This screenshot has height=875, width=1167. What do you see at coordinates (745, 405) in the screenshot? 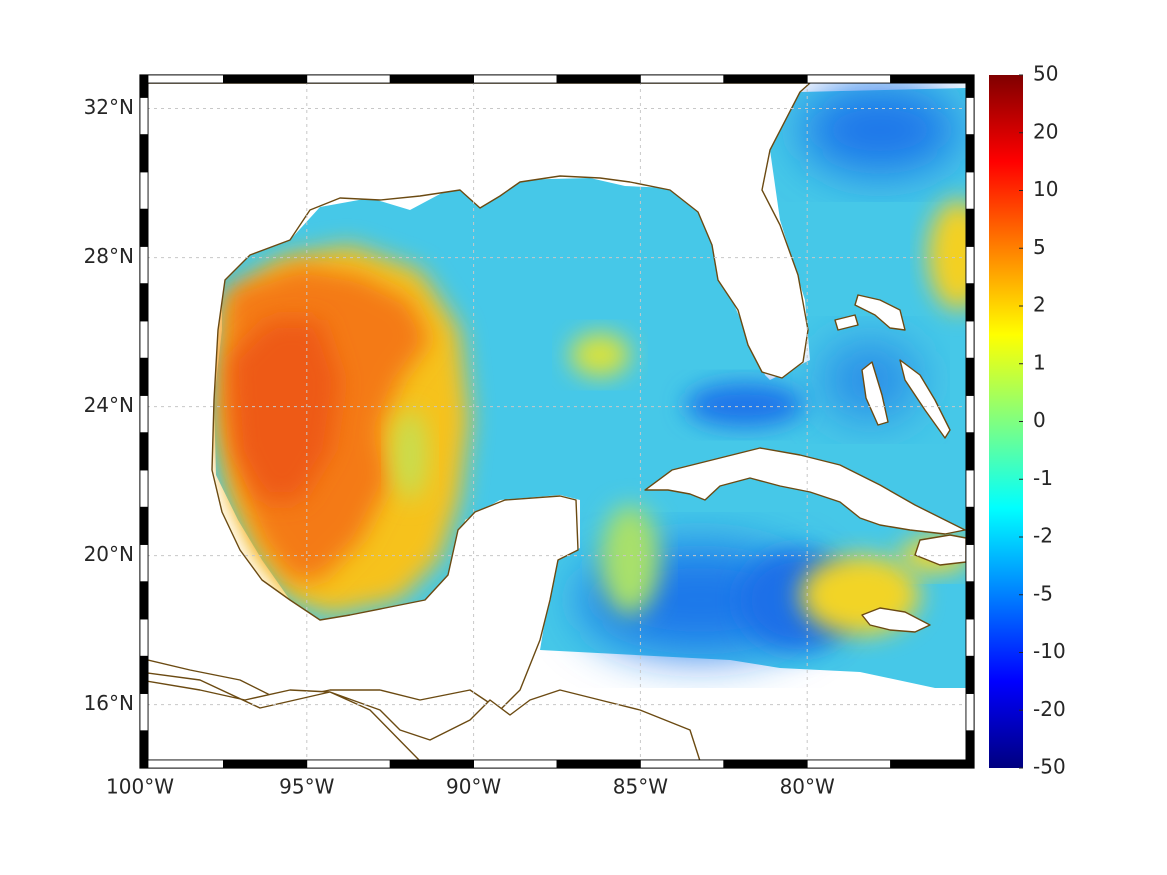
I see `field-low-florida-strait` at bounding box center [745, 405].